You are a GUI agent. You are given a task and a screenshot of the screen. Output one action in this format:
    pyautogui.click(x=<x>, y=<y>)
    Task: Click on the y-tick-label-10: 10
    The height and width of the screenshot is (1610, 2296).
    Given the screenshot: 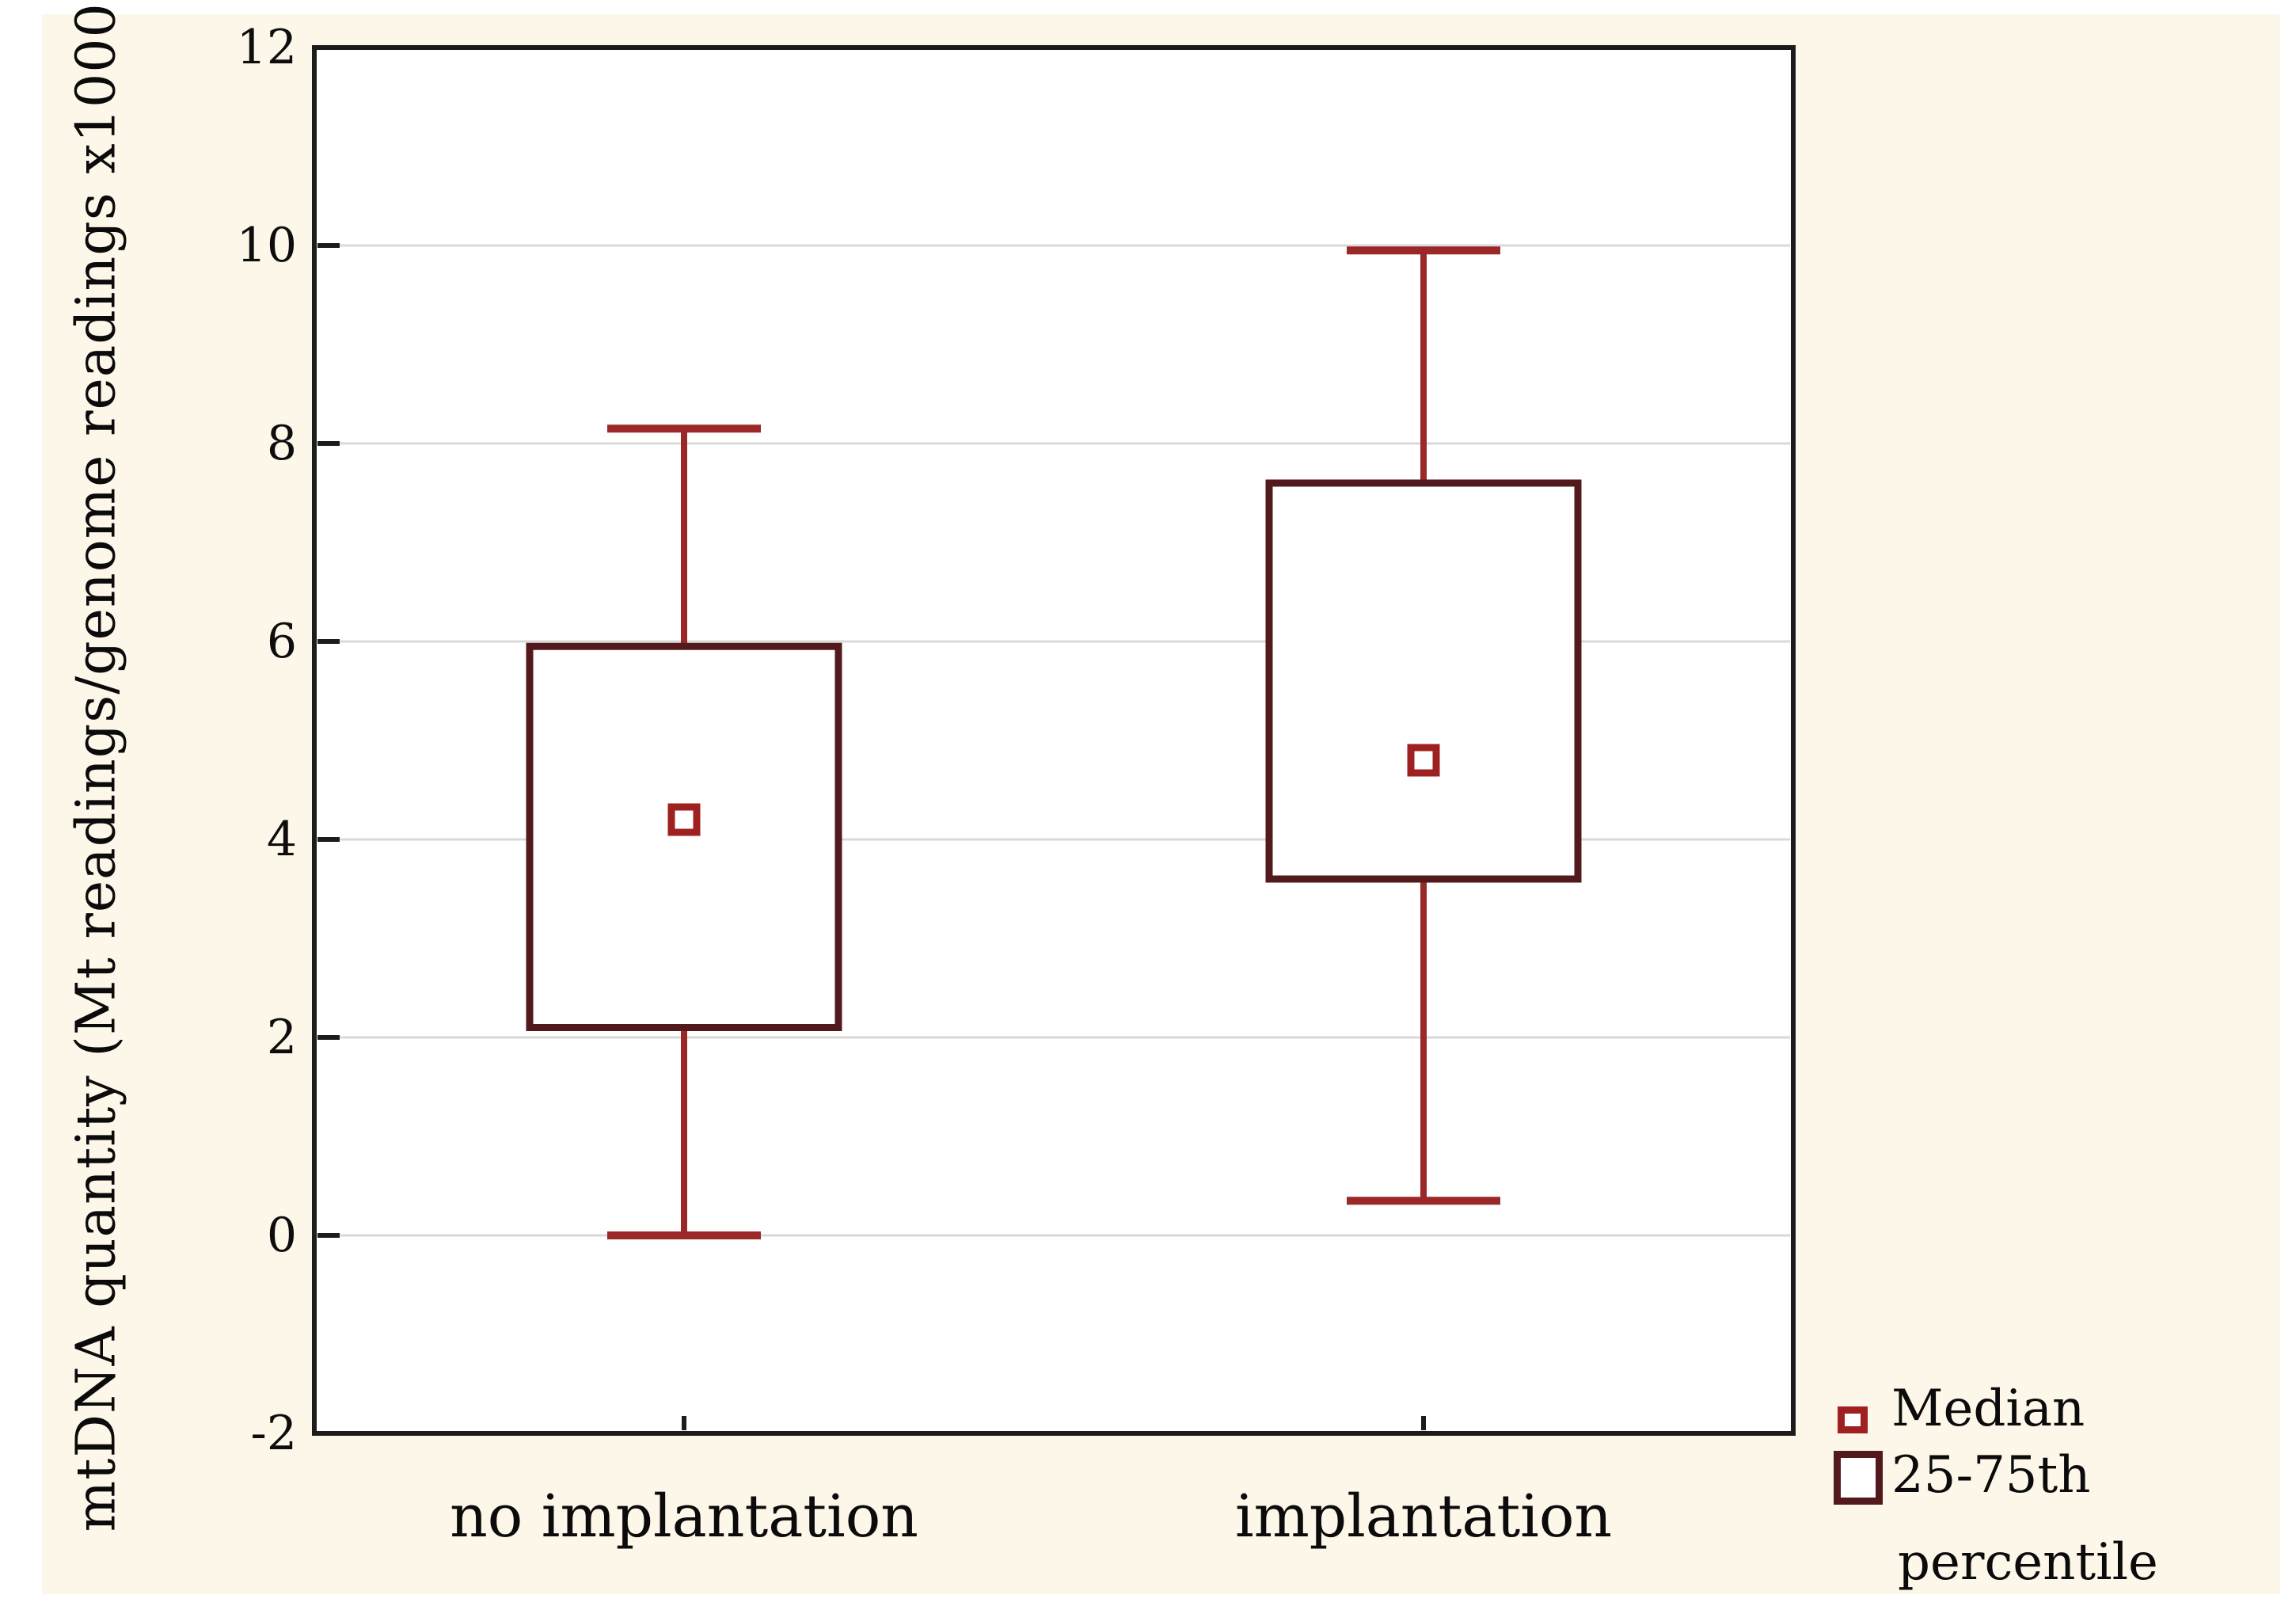 What is the action you would take?
    pyautogui.click(x=266, y=245)
    